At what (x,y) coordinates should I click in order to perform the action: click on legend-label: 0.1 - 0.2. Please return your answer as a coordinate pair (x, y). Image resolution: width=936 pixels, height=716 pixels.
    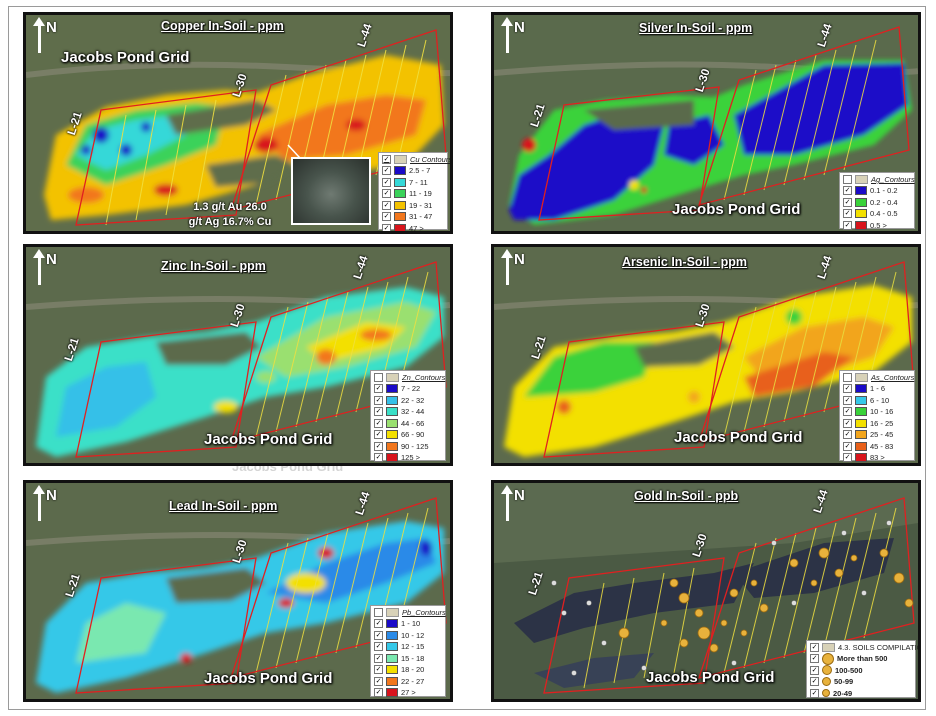
    Looking at the image, I should click on (884, 191).